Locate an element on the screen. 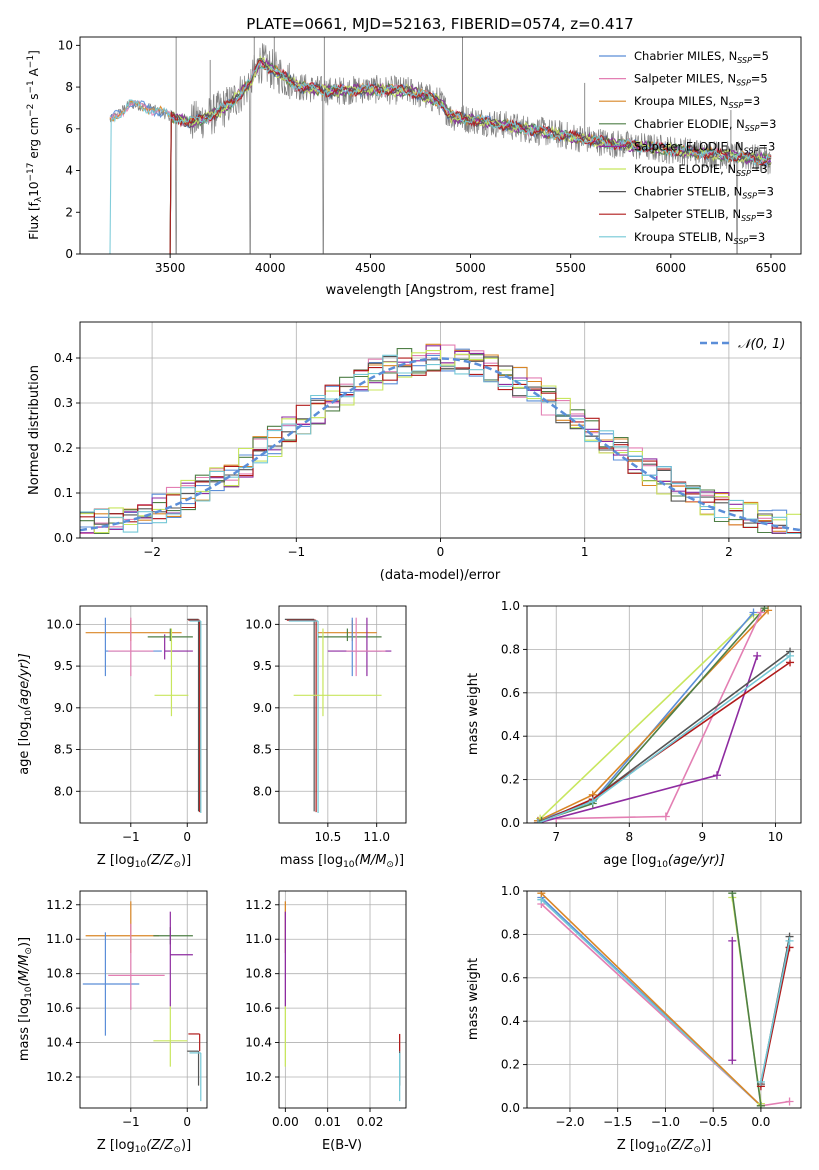 This screenshot has width=819, height=1170. legend-label: Kroupa ELODIE, NSSP=3 is located at coordinates (701, 170).